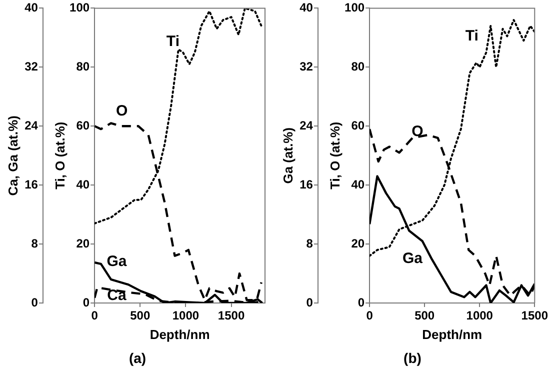  Describe the element at coordinates (288, 155) in the screenshot. I see `y-axis-title: Ga (at.%)` at that location.